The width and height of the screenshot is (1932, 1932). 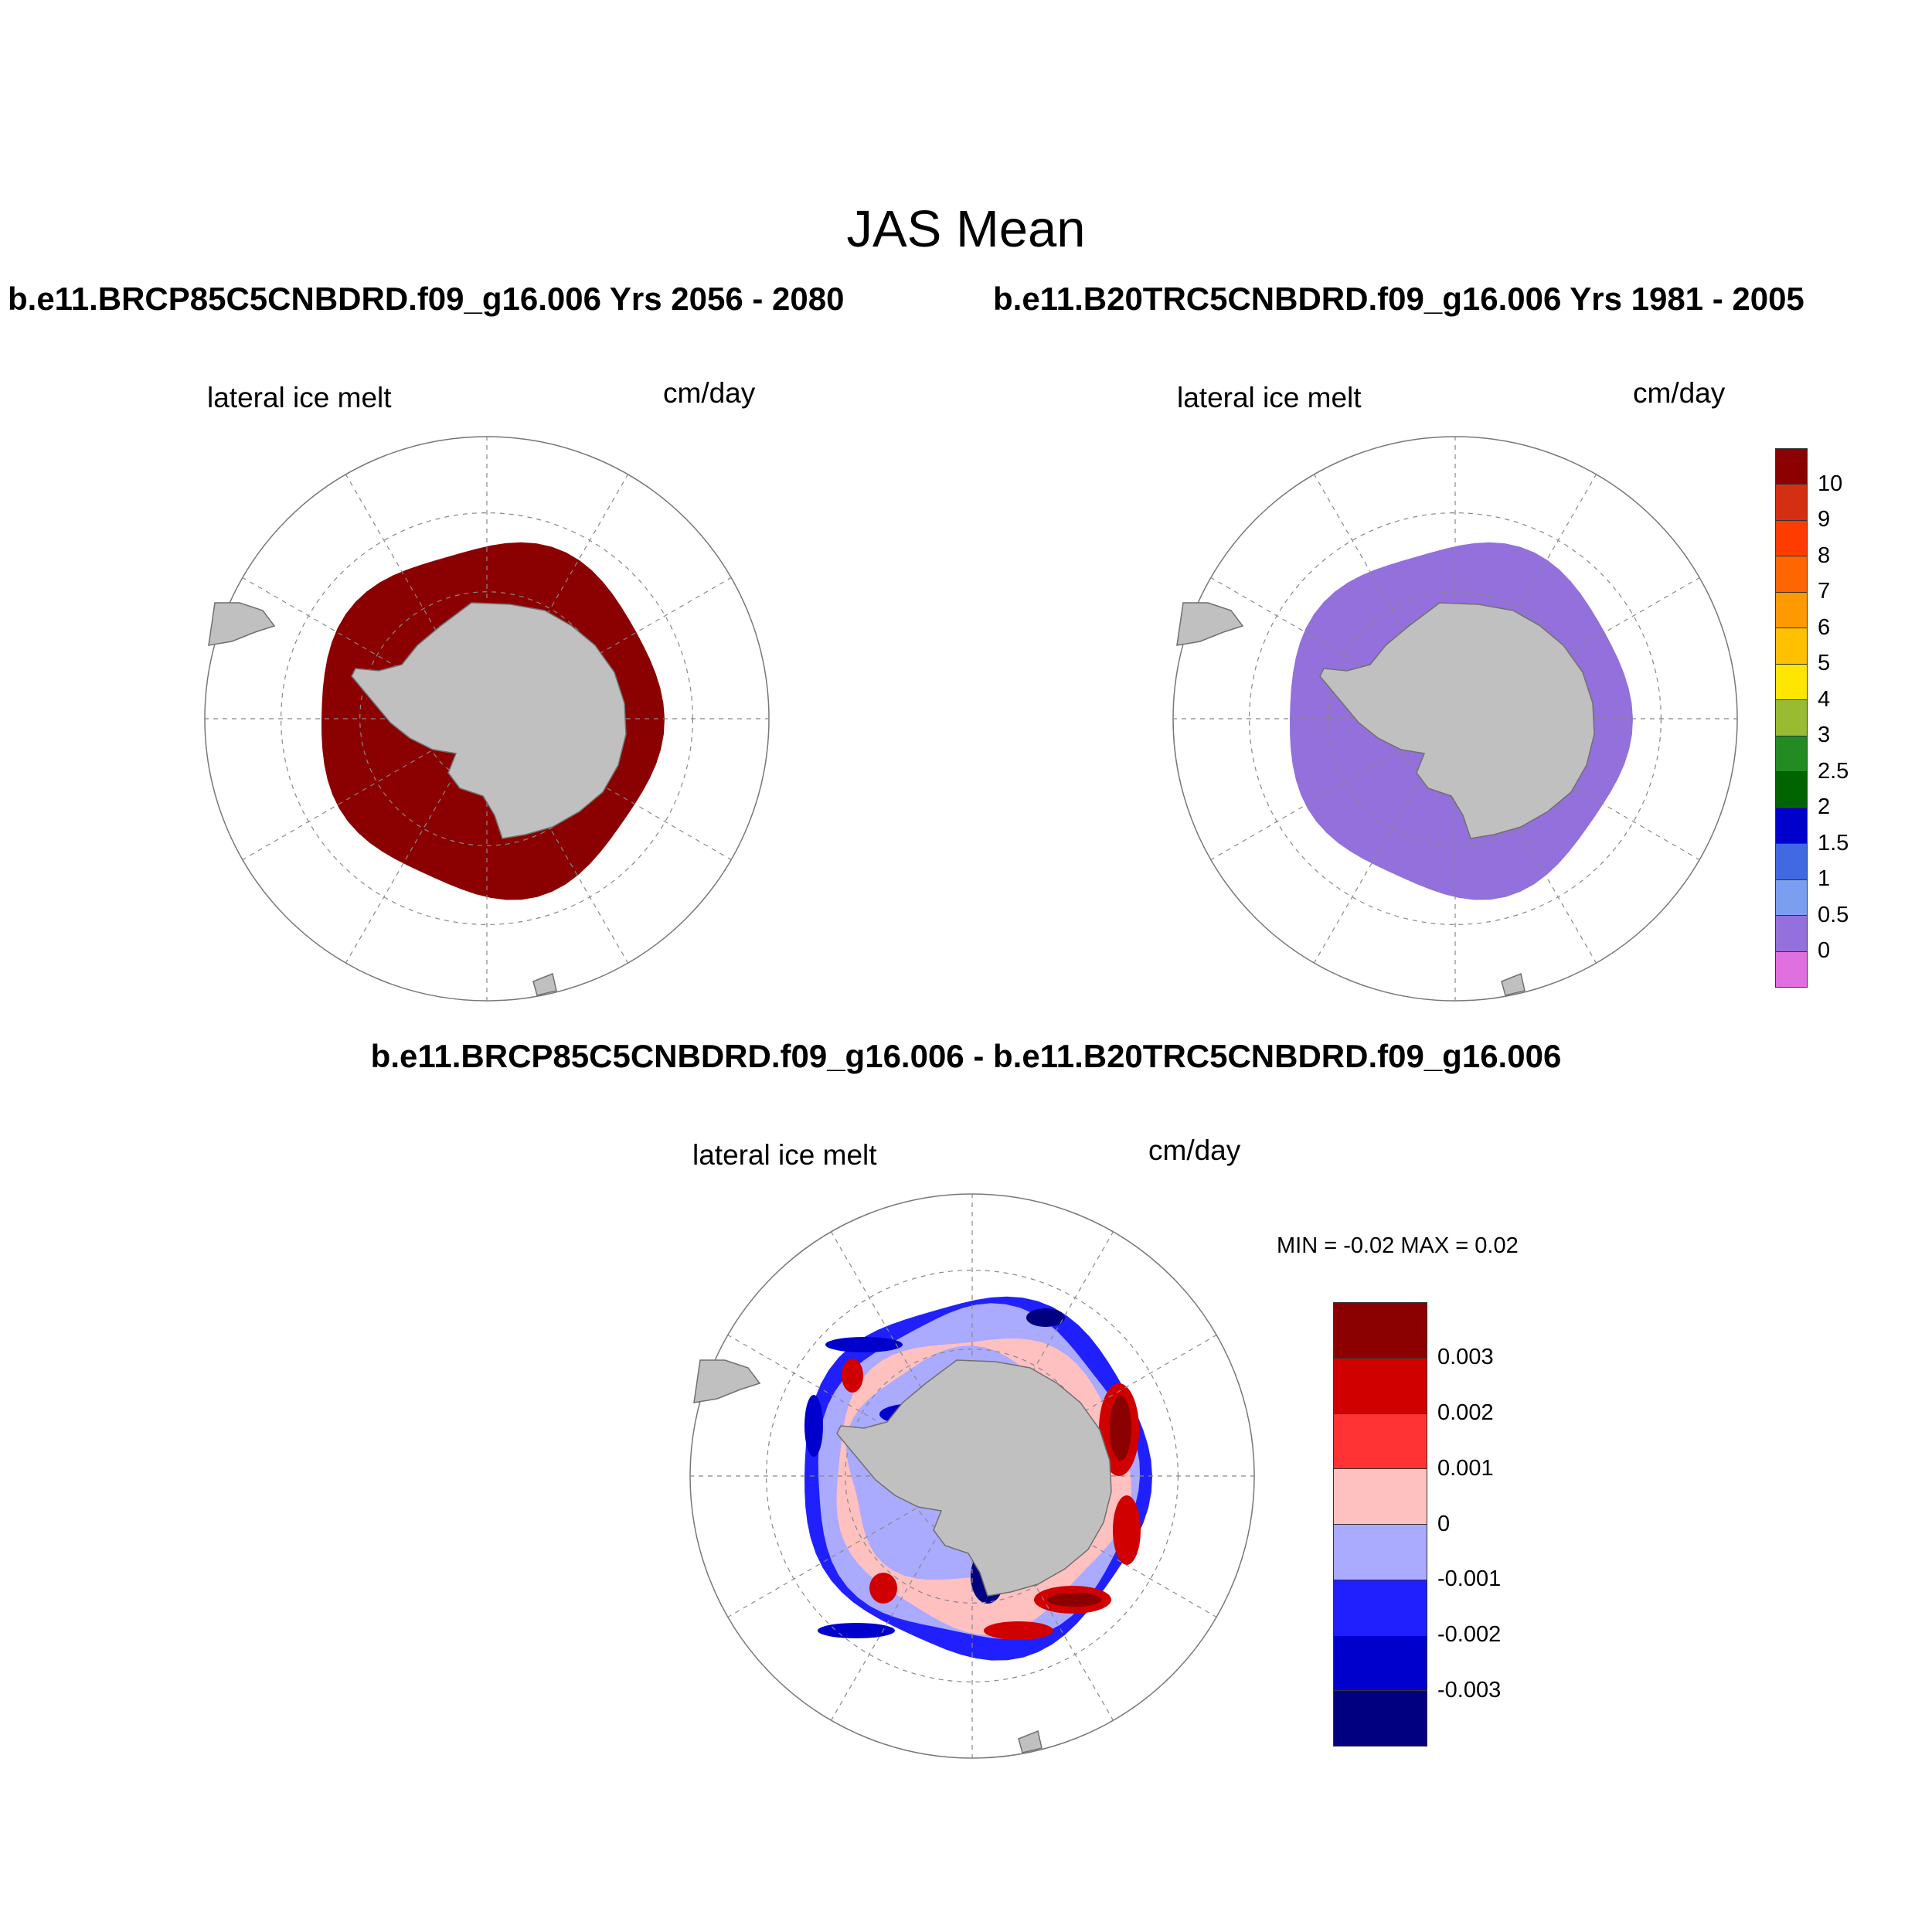 What do you see at coordinates (1834, 771) in the screenshot?
I see `colorbar-label: 2.5` at bounding box center [1834, 771].